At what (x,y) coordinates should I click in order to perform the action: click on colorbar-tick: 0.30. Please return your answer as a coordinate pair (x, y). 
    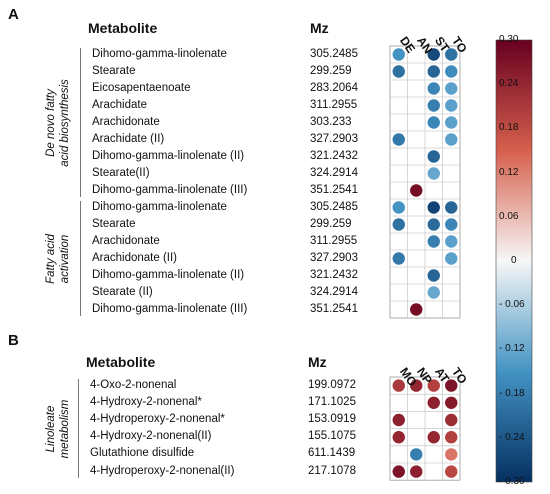
    Looking at the image, I should click on (509, 39).